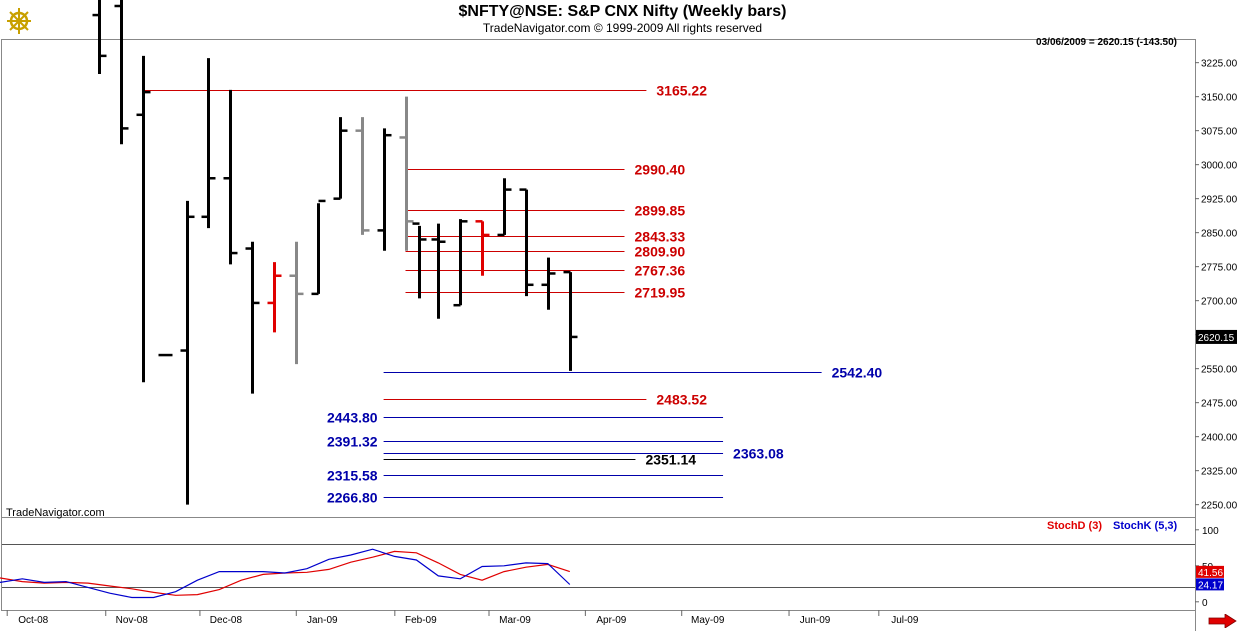 The image size is (1245, 631). What do you see at coordinates (421, 620) in the screenshot?
I see `month-label: Feb-09` at bounding box center [421, 620].